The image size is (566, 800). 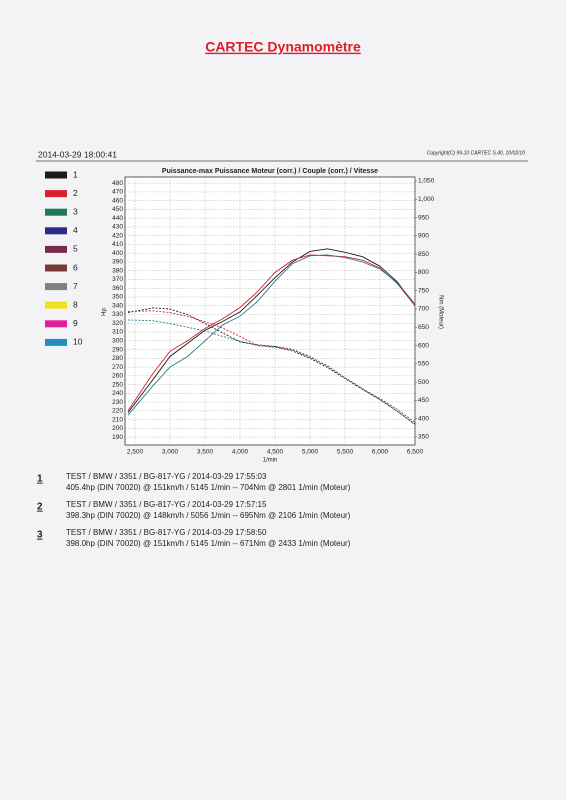 I want to click on y2-tick-label: 700, so click(x=423, y=309).